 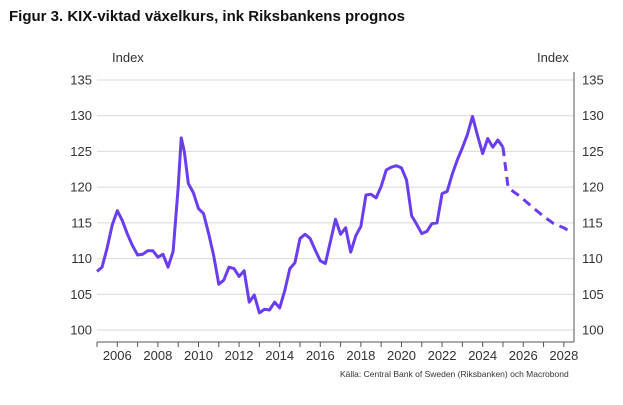 I want to click on y-tick-label-right: 100, so click(x=593, y=330).